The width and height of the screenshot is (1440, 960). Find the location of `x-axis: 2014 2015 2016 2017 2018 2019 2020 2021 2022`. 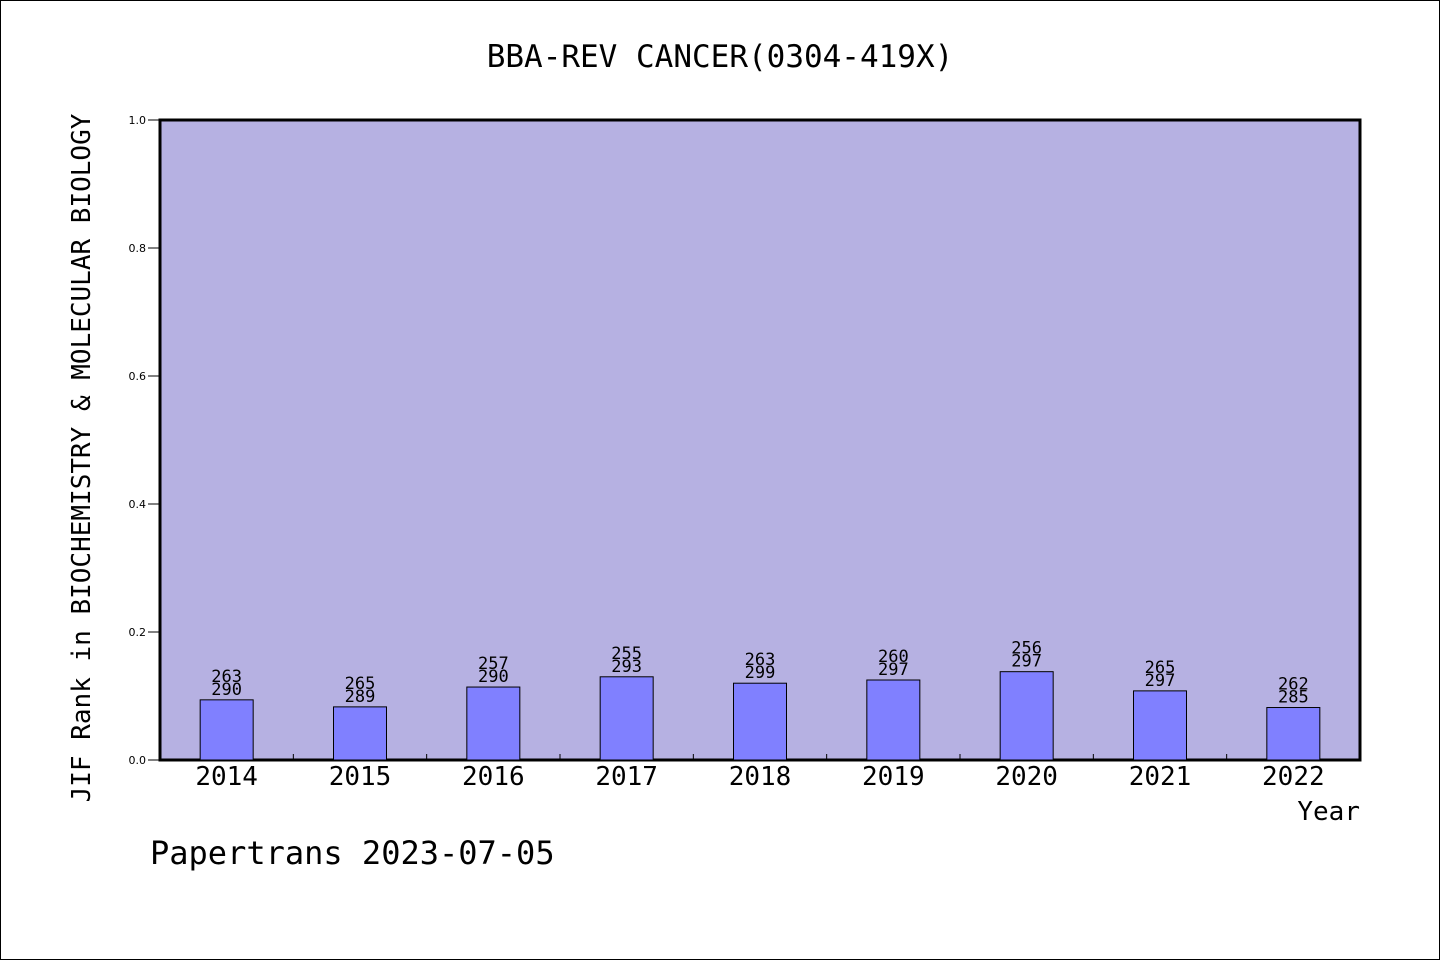

x-axis: 2014 2015 2016 2017 2018 2019 2020 2021 2022 is located at coordinates (760, 773).